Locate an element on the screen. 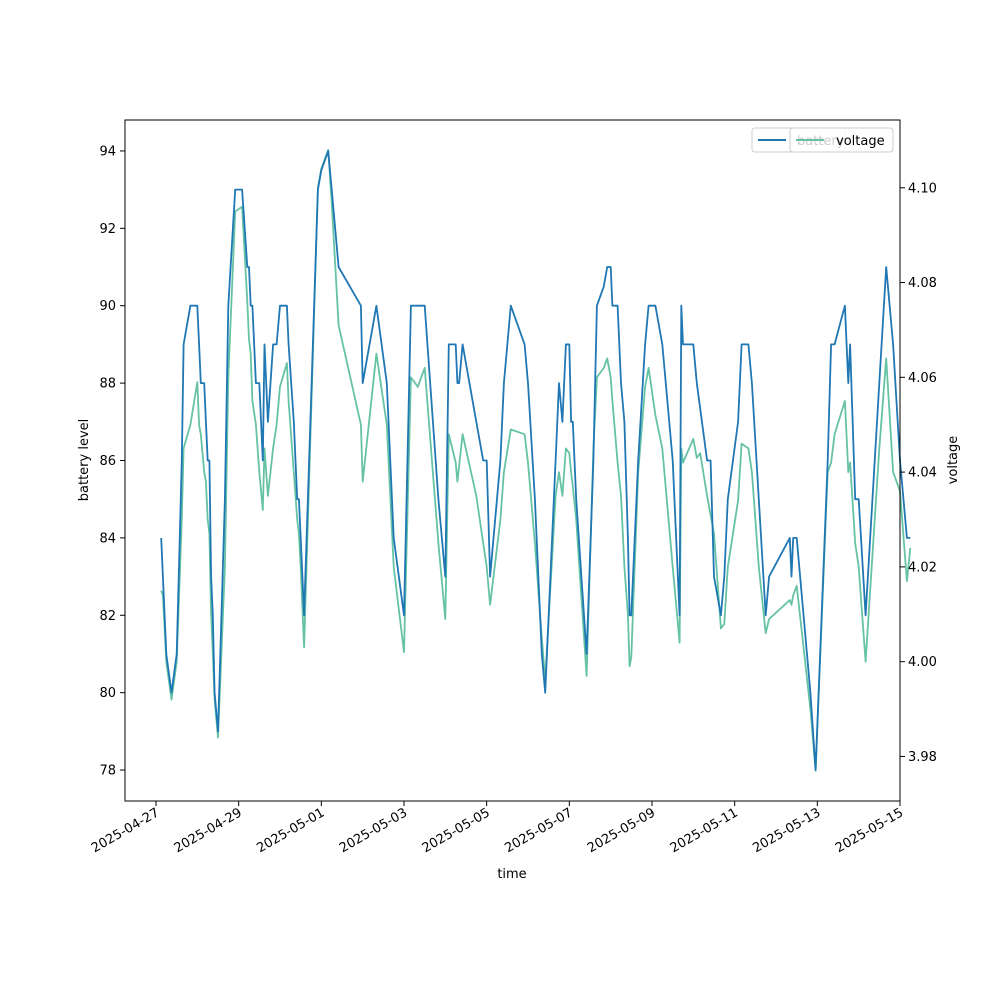 The image size is (1000, 1000). y-left-tick-label: 90 is located at coordinates (107, 306).